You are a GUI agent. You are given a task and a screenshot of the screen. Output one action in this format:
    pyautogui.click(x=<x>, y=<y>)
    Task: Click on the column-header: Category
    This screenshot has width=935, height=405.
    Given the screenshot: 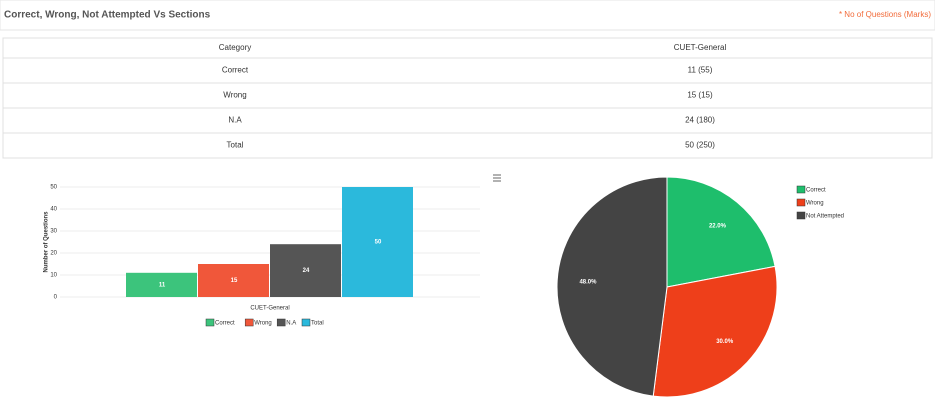 What is the action you would take?
    pyautogui.click(x=235, y=47)
    